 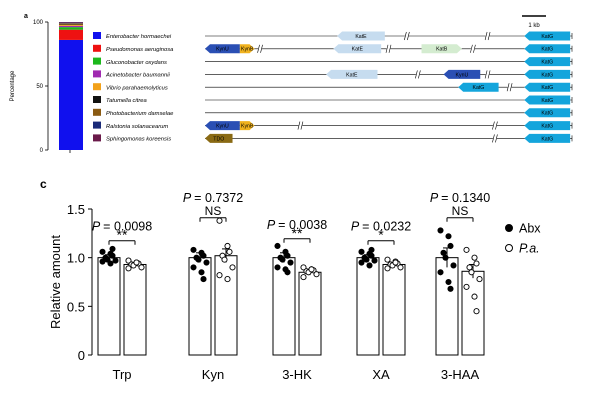 I want to click on panel-c-y-axis-label: Relative amount, so click(x=55, y=282).